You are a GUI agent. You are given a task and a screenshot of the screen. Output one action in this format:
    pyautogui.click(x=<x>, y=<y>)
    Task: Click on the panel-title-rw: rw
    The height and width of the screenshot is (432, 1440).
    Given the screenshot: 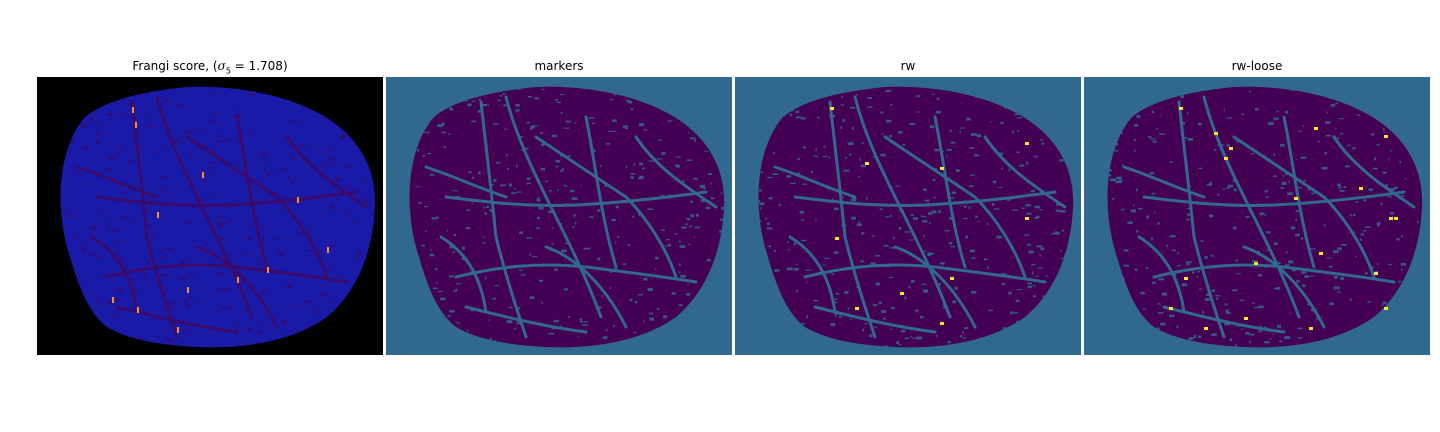 What is the action you would take?
    pyautogui.click(x=908, y=66)
    